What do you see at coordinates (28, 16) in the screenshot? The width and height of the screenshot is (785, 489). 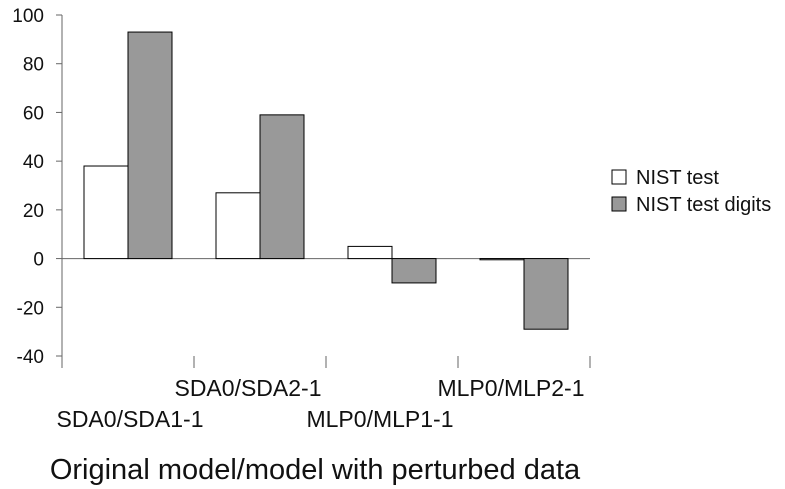 I see `y-tick-label: 100` at bounding box center [28, 16].